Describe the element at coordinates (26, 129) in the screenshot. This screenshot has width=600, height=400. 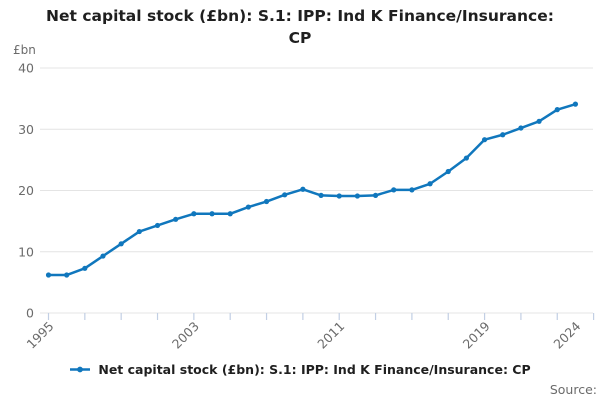
I see `y-axis-tick-label: 30` at that location.